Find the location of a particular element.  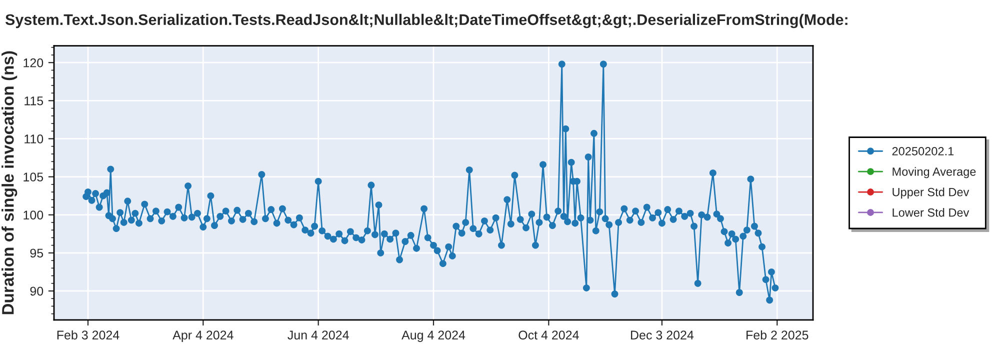

y-axis-title: Duration of single invocation (ns) is located at coordinates (10, 182).